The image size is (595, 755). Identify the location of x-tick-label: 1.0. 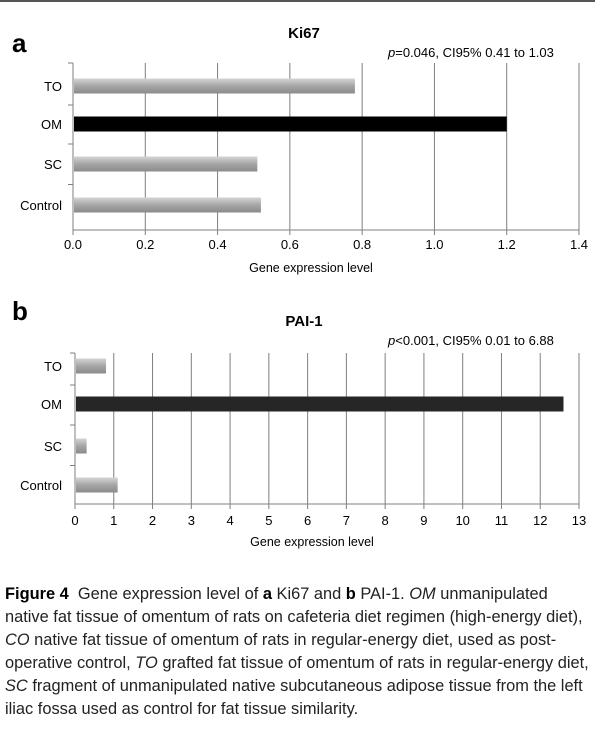
(434, 244).